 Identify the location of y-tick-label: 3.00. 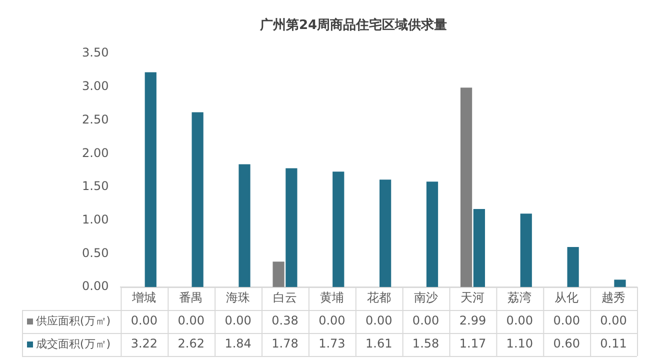
(95, 86).